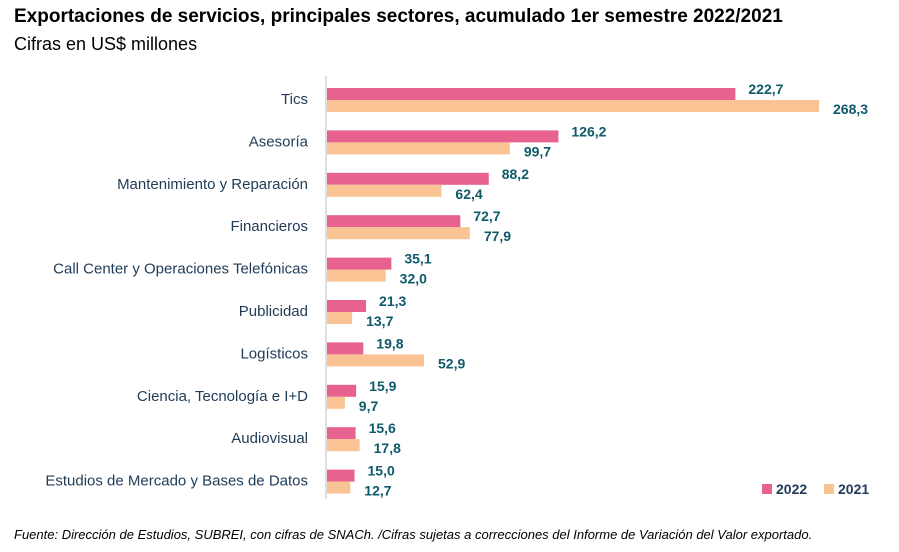  I want to click on value-label-2021: 268,3, so click(850, 109).